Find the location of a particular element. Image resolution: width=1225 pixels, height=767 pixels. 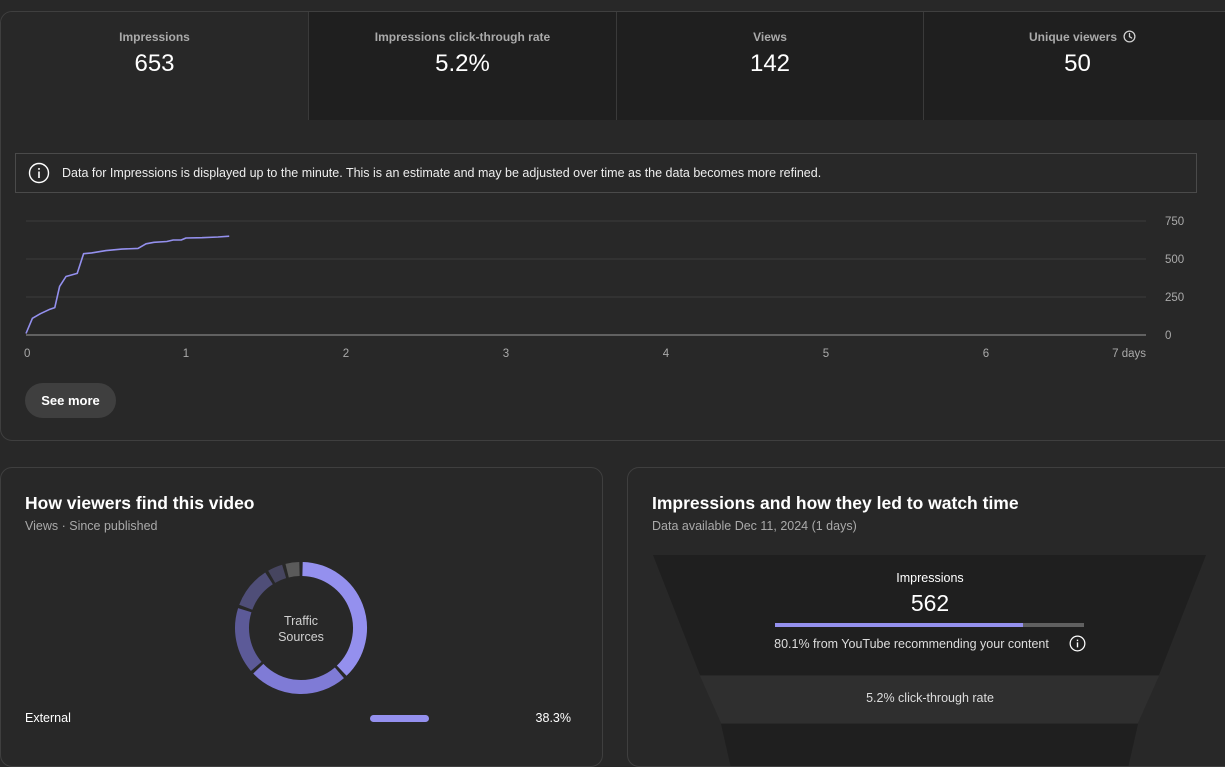

y-tick-label: 750 is located at coordinates (1174, 222).